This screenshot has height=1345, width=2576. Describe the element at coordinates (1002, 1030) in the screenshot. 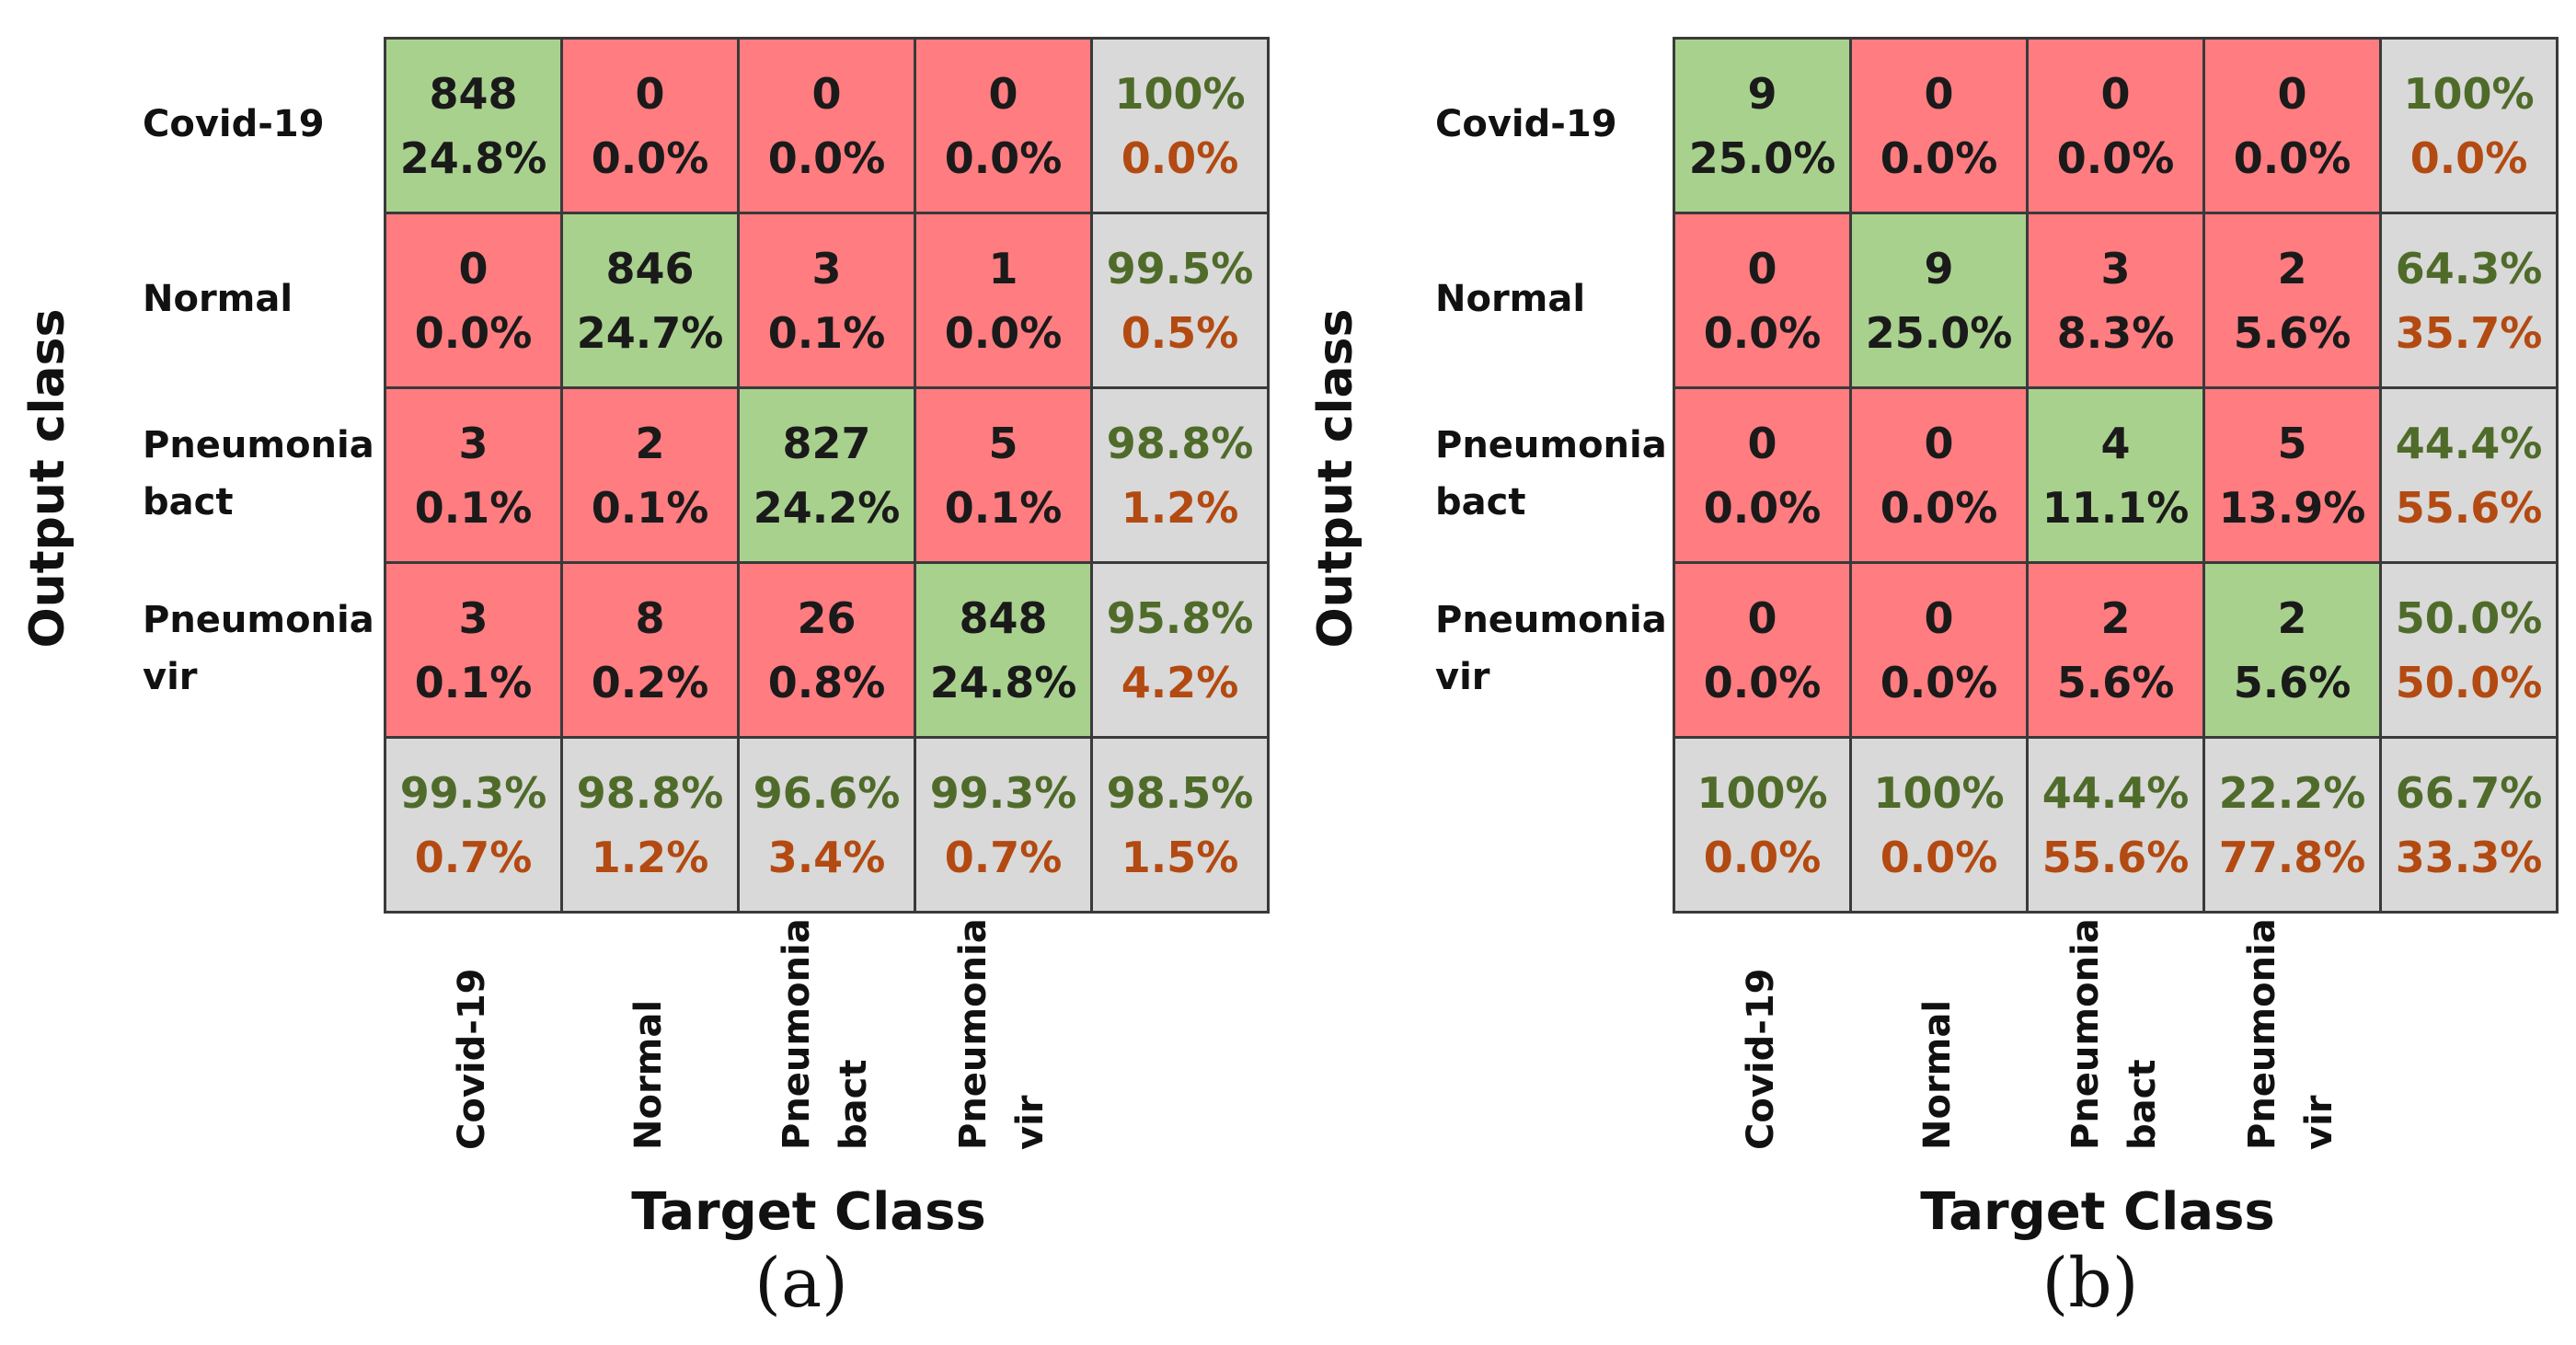

I see `column-label: Pneumonia vir` at that location.